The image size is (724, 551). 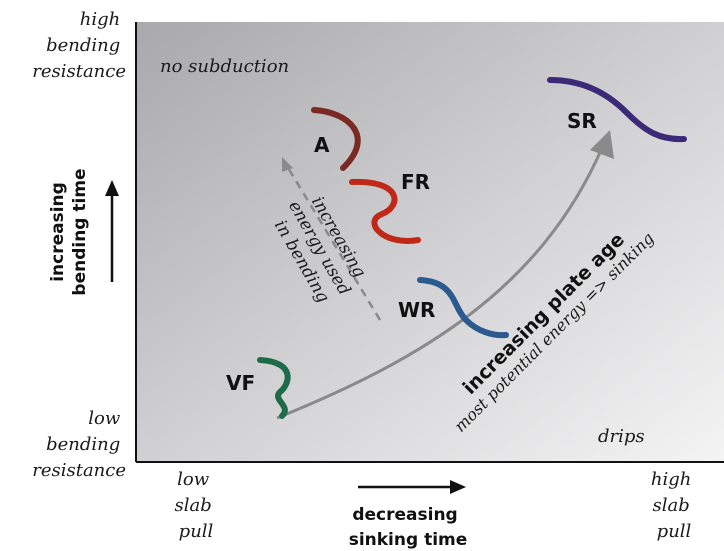 What do you see at coordinates (79, 444) in the screenshot?
I see `y-axis-low-label: low bending resistance` at bounding box center [79, 444].